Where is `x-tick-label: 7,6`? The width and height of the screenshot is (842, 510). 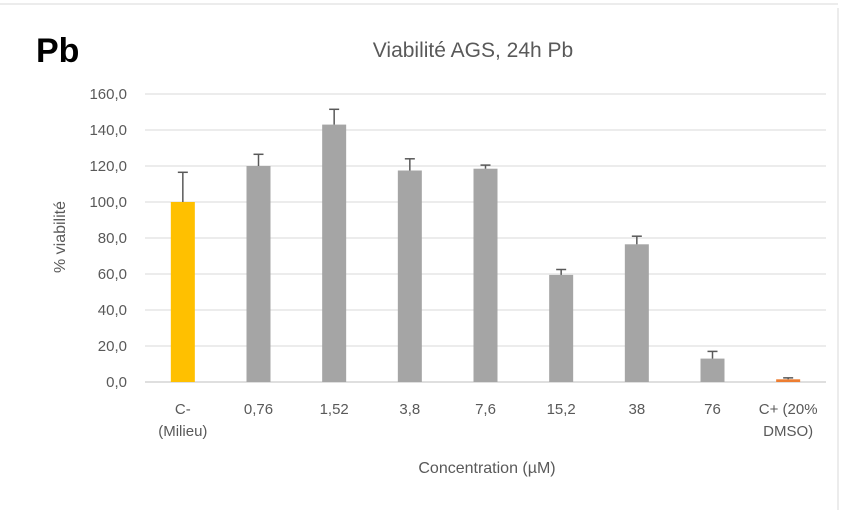
x-tick-label: 7,6 is located at coordinates (485, 409).